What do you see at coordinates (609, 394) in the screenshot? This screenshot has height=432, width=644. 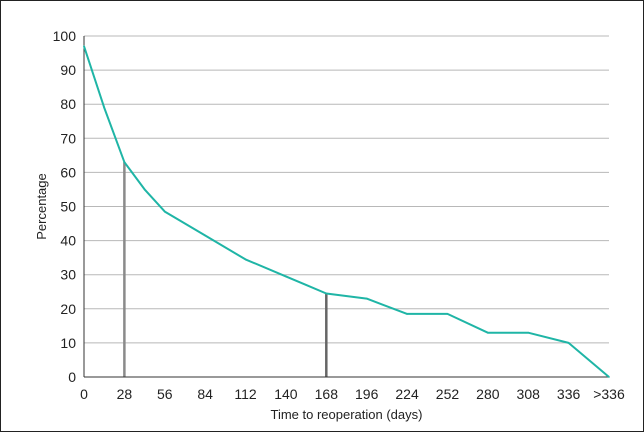 I see `x-tick-label-13: >336` at bounding box center [609, 394].